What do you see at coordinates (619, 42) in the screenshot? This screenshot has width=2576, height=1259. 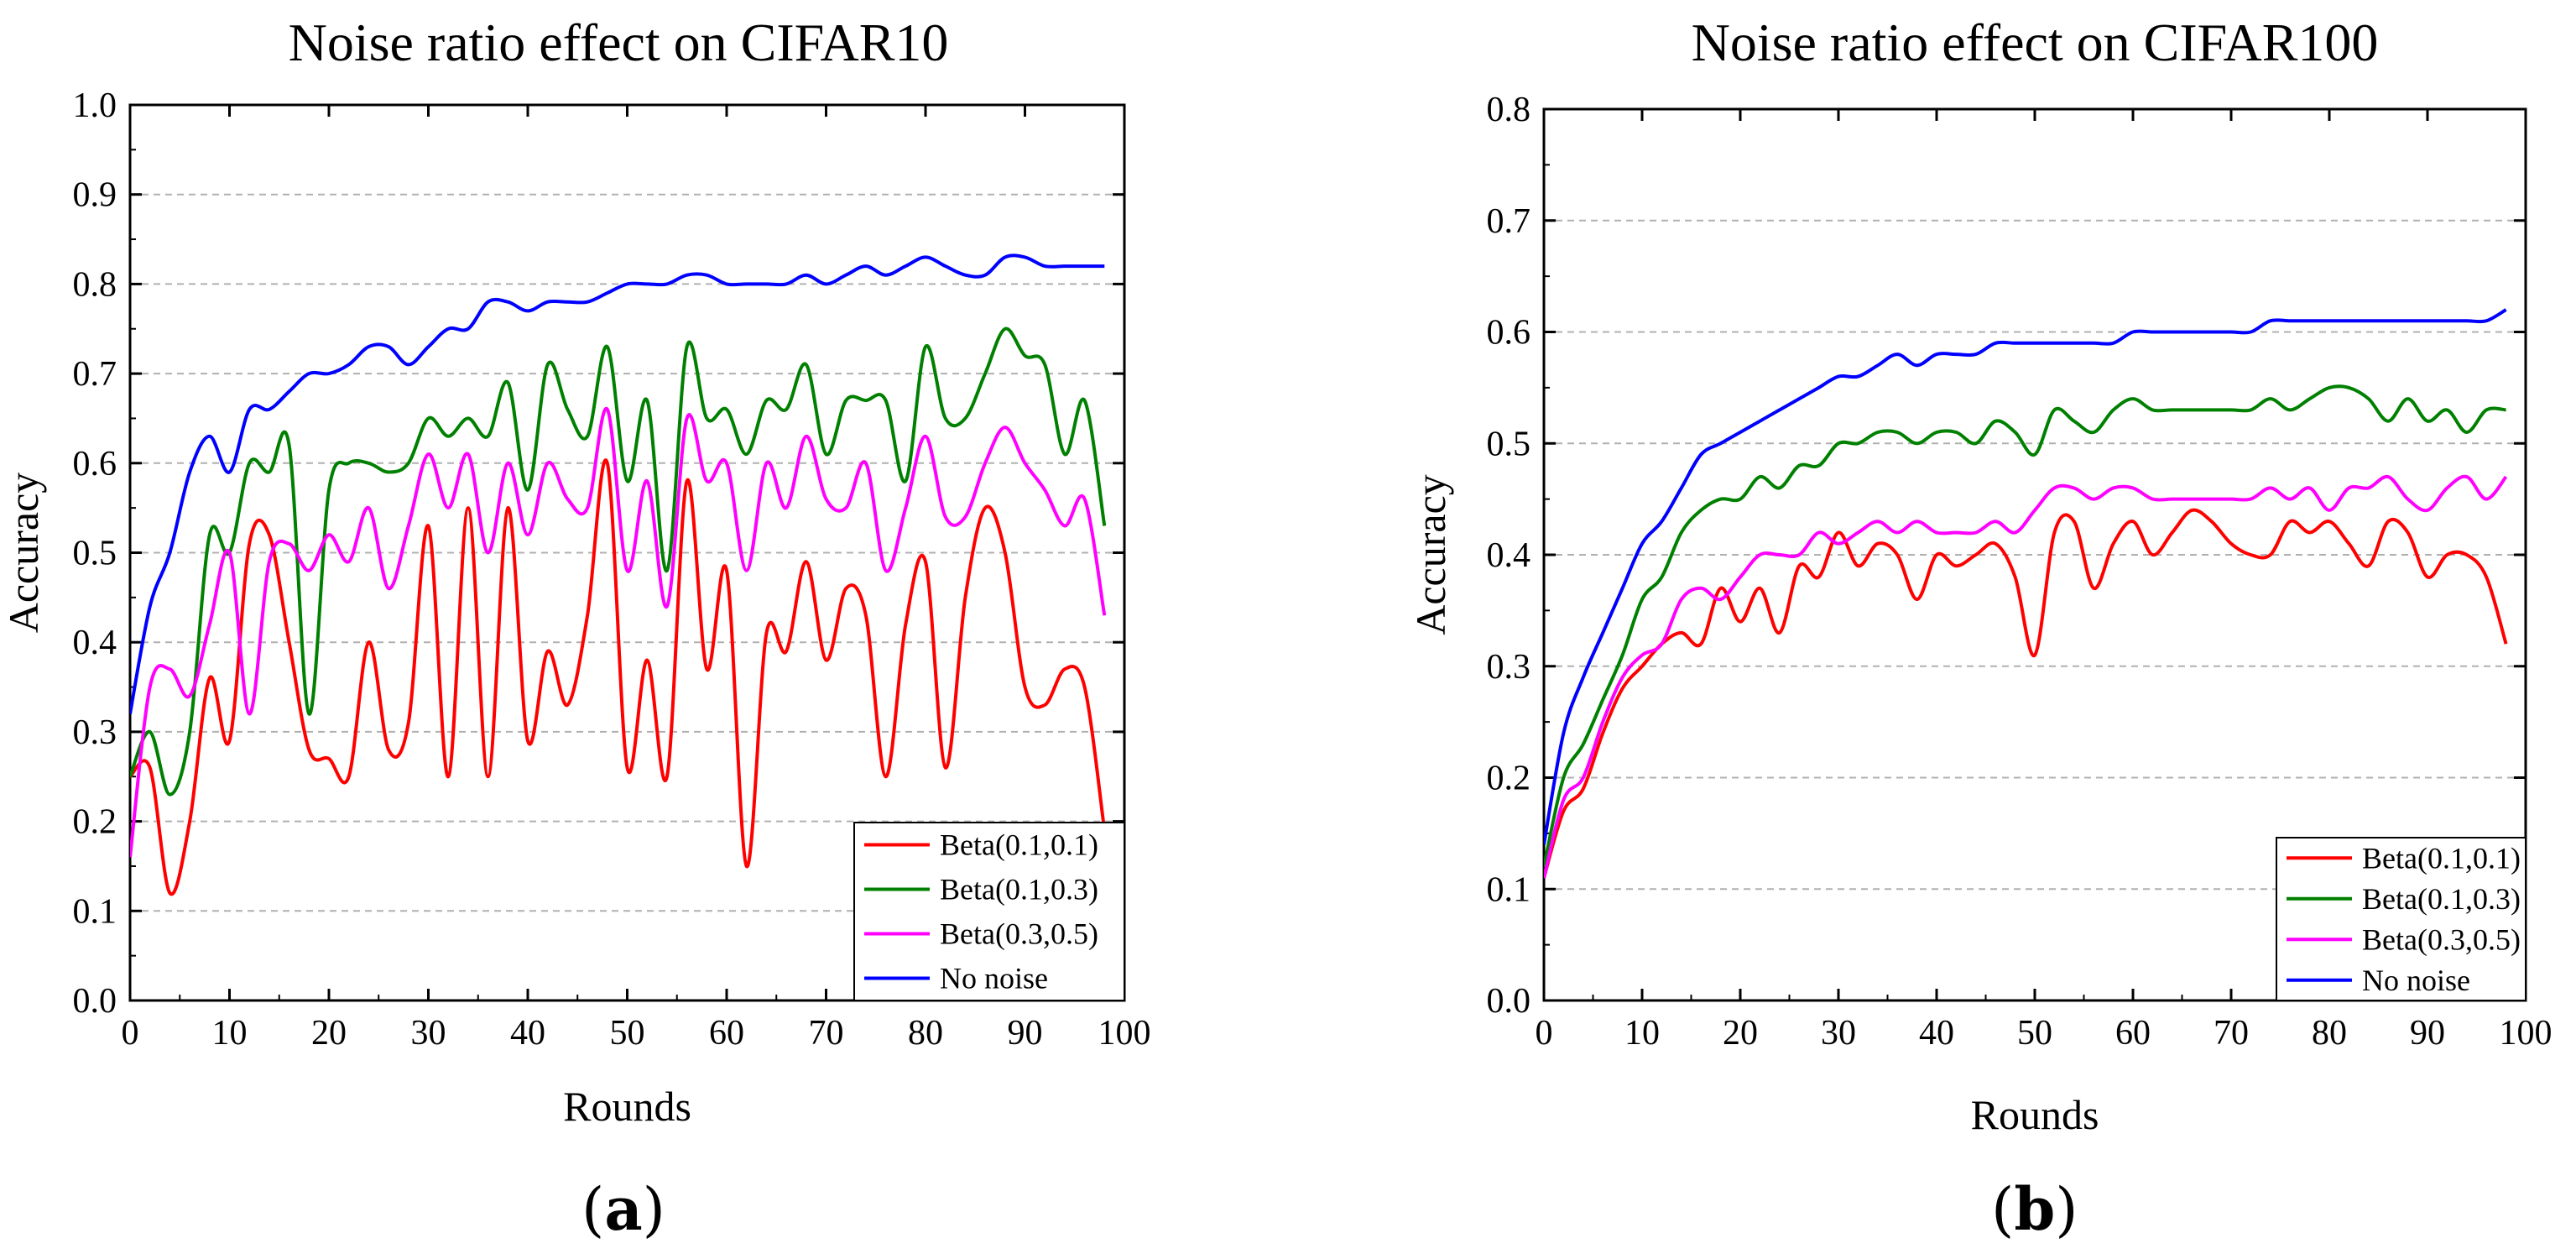 I see `chart-title: Noise ratio effect on CIFAR10` at bounding box center [619, 42].